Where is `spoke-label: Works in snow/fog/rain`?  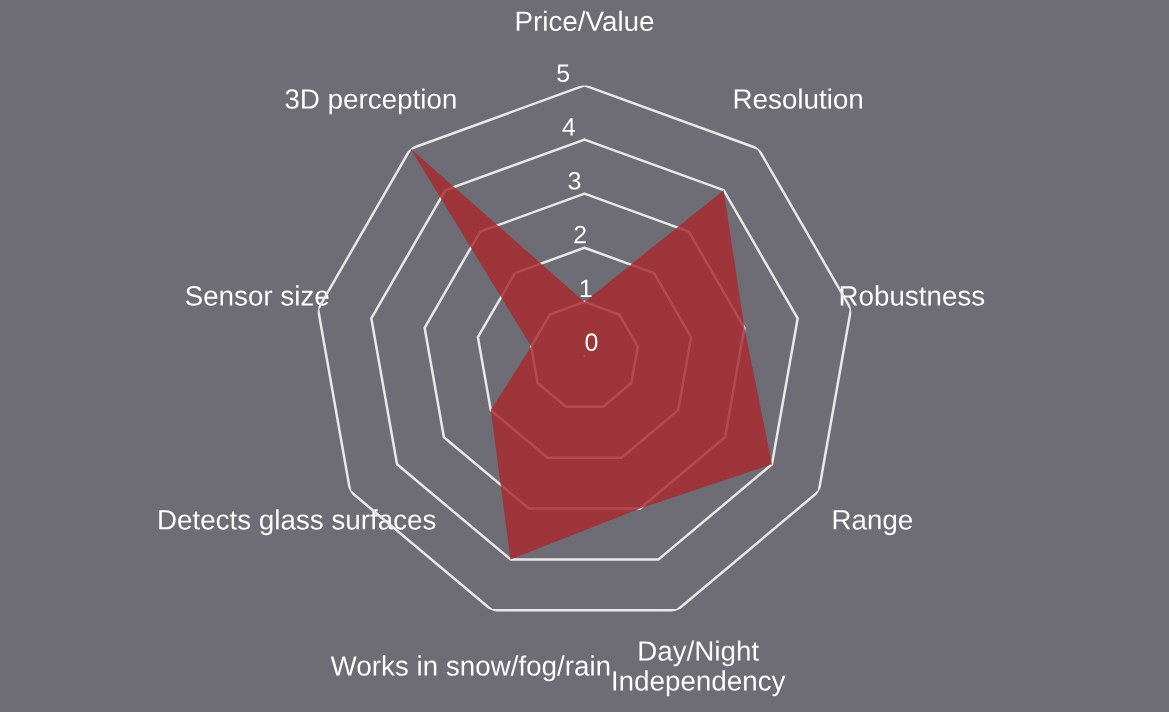
spoke-label: Works in snow/fog/rain is located at coordinates (470, 668).